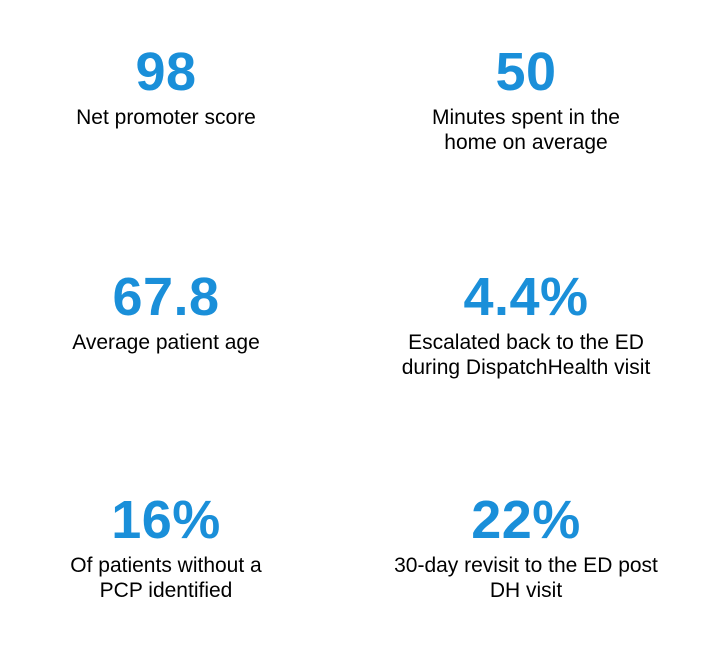  I want to click on stat-average-patient-age: 67.8 Average patient age, so click(166, 312).